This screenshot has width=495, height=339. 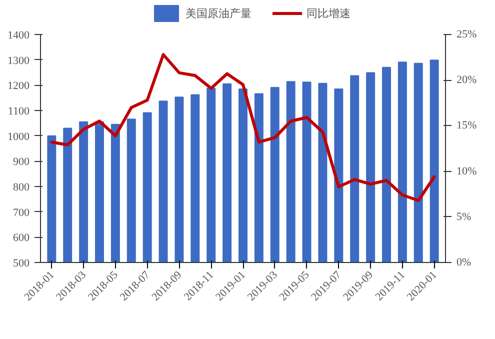 What do you see at coordinates (21, 238) in the screenshot?
I see `y-tick-label: 600` at bounding box center [21, 238].